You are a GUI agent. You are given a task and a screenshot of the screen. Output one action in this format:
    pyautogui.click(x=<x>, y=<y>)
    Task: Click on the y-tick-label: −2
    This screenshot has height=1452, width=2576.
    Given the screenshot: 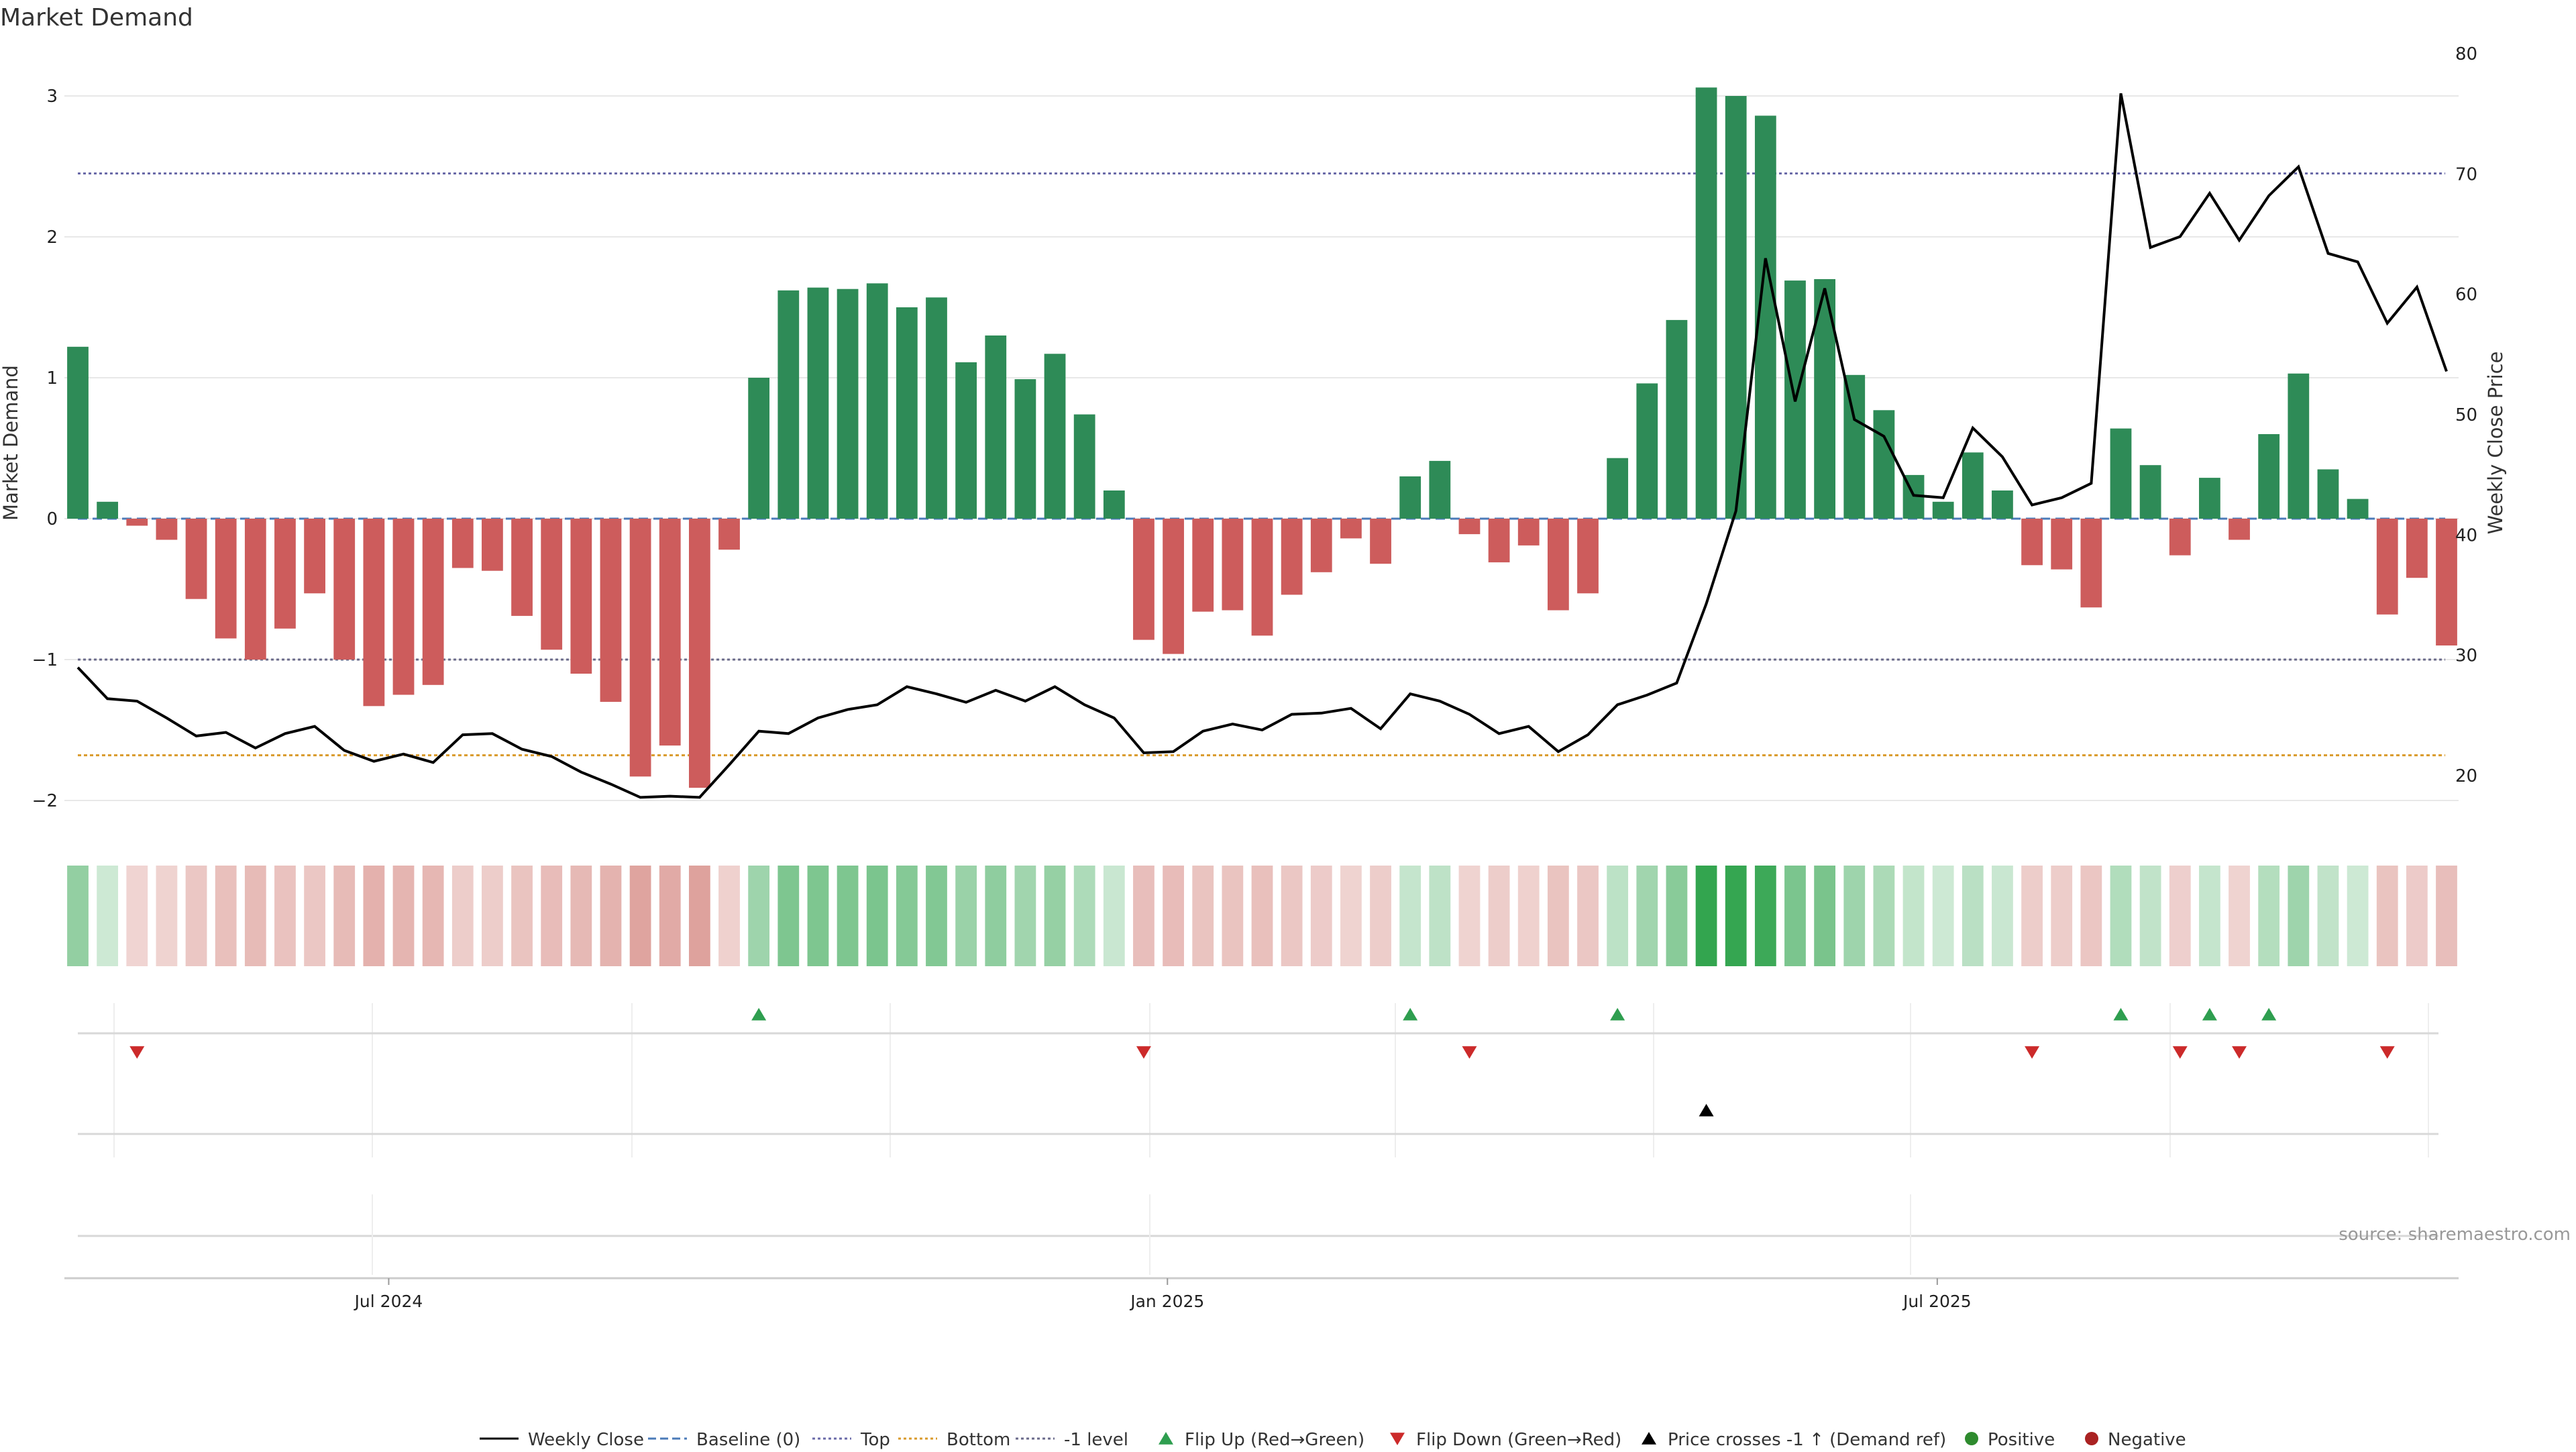 What is the action you would take?
    pyautogui.click(x=45, y=801)
    